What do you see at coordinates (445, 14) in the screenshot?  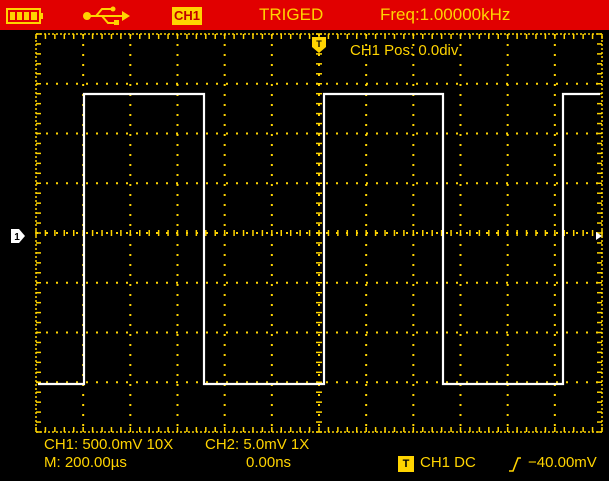 I see `frequency-readout: Freq:1.00000kHz` at bounding box center [445, 14].